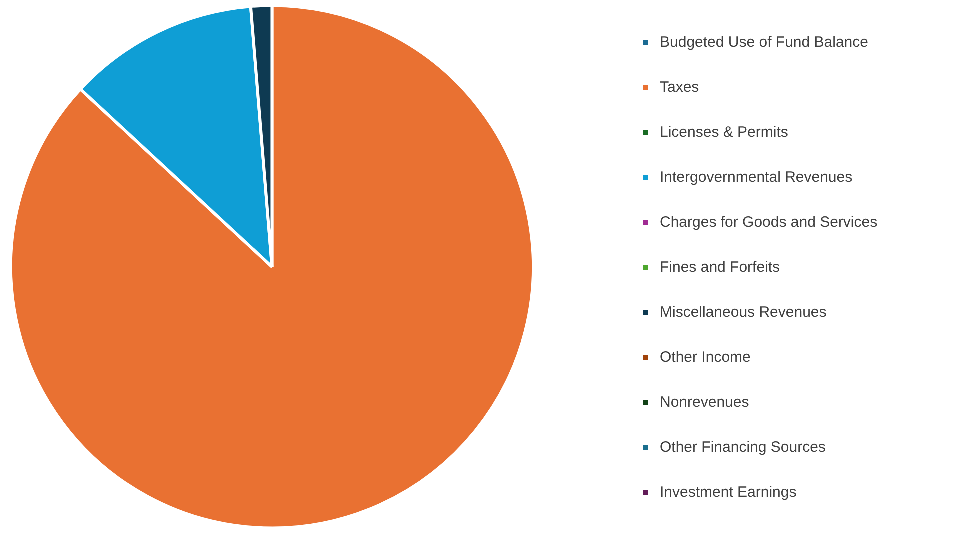  Describe the element at coordinates (705, 358) in the screenshot. I see `legend-label: Other Income` at that location.